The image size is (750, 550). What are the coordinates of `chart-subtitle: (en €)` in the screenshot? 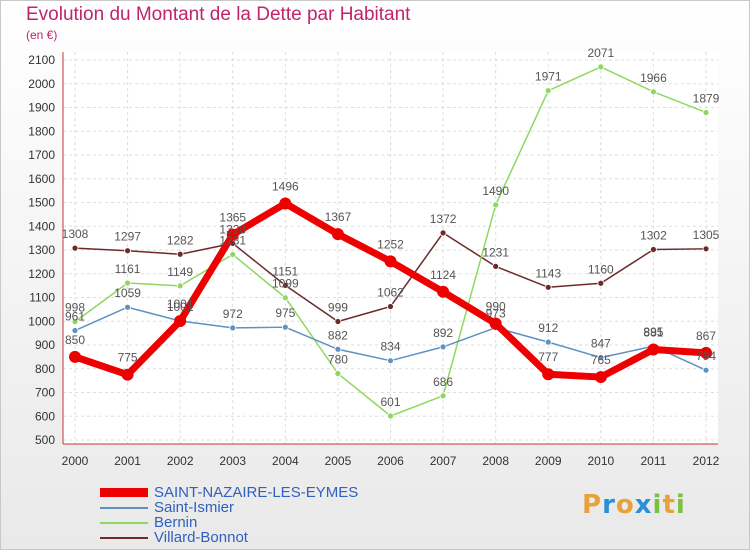 It's located at (42, 35).